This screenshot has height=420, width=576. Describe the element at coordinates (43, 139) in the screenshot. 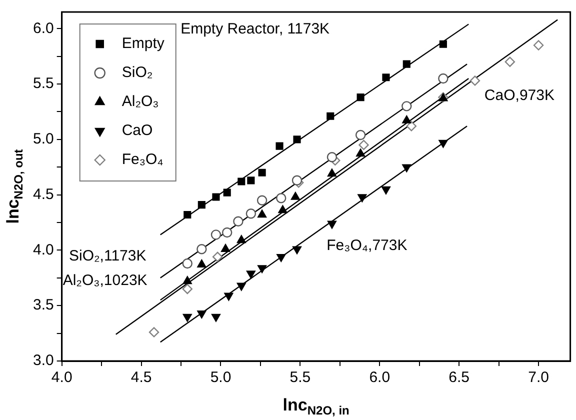

I see `y-tick-label: 5.0` at that location.